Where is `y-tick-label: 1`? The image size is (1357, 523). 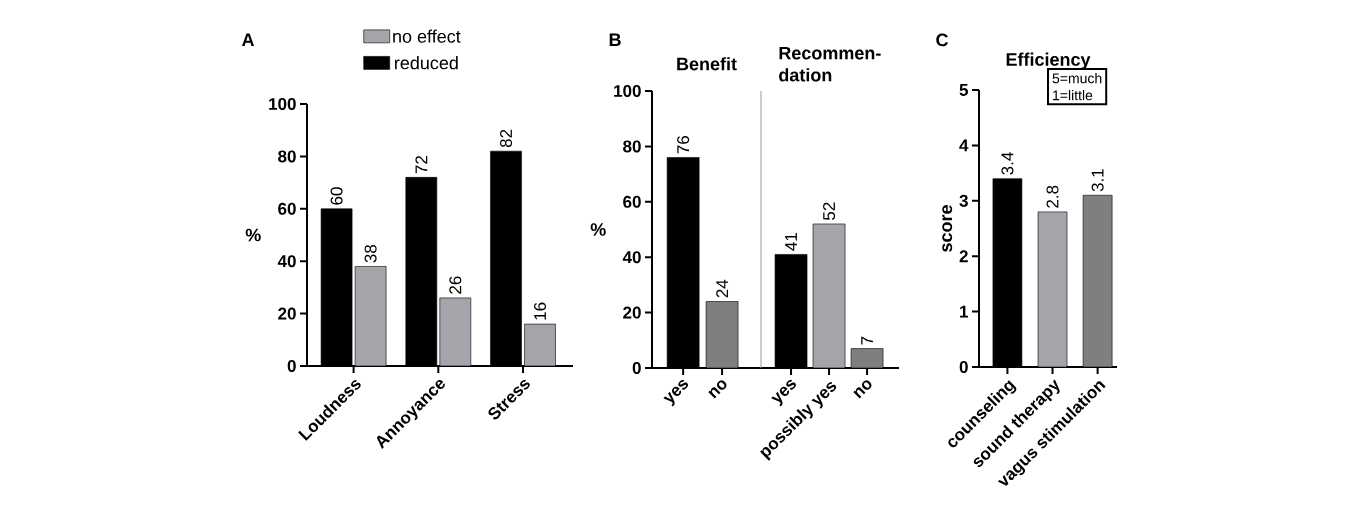 y-tick-label: 1 is located at coordinates (964, 311).